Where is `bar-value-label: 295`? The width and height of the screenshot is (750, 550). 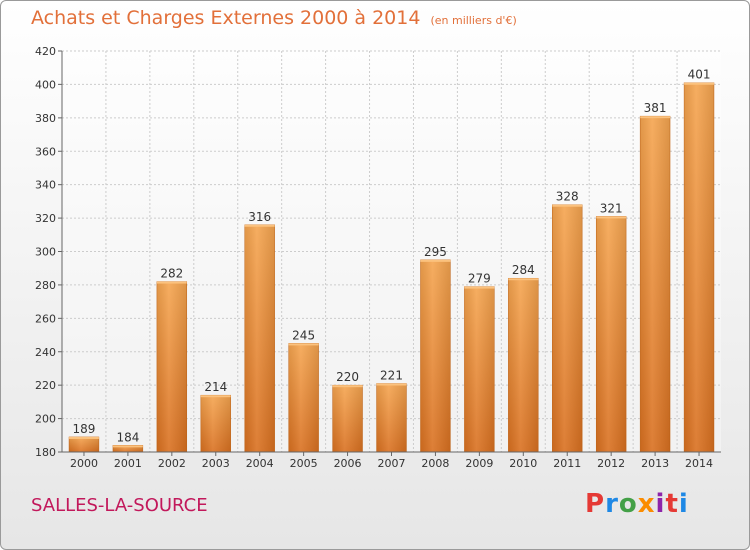 bar-value-label: 295 is located at coordinates (435, 252).